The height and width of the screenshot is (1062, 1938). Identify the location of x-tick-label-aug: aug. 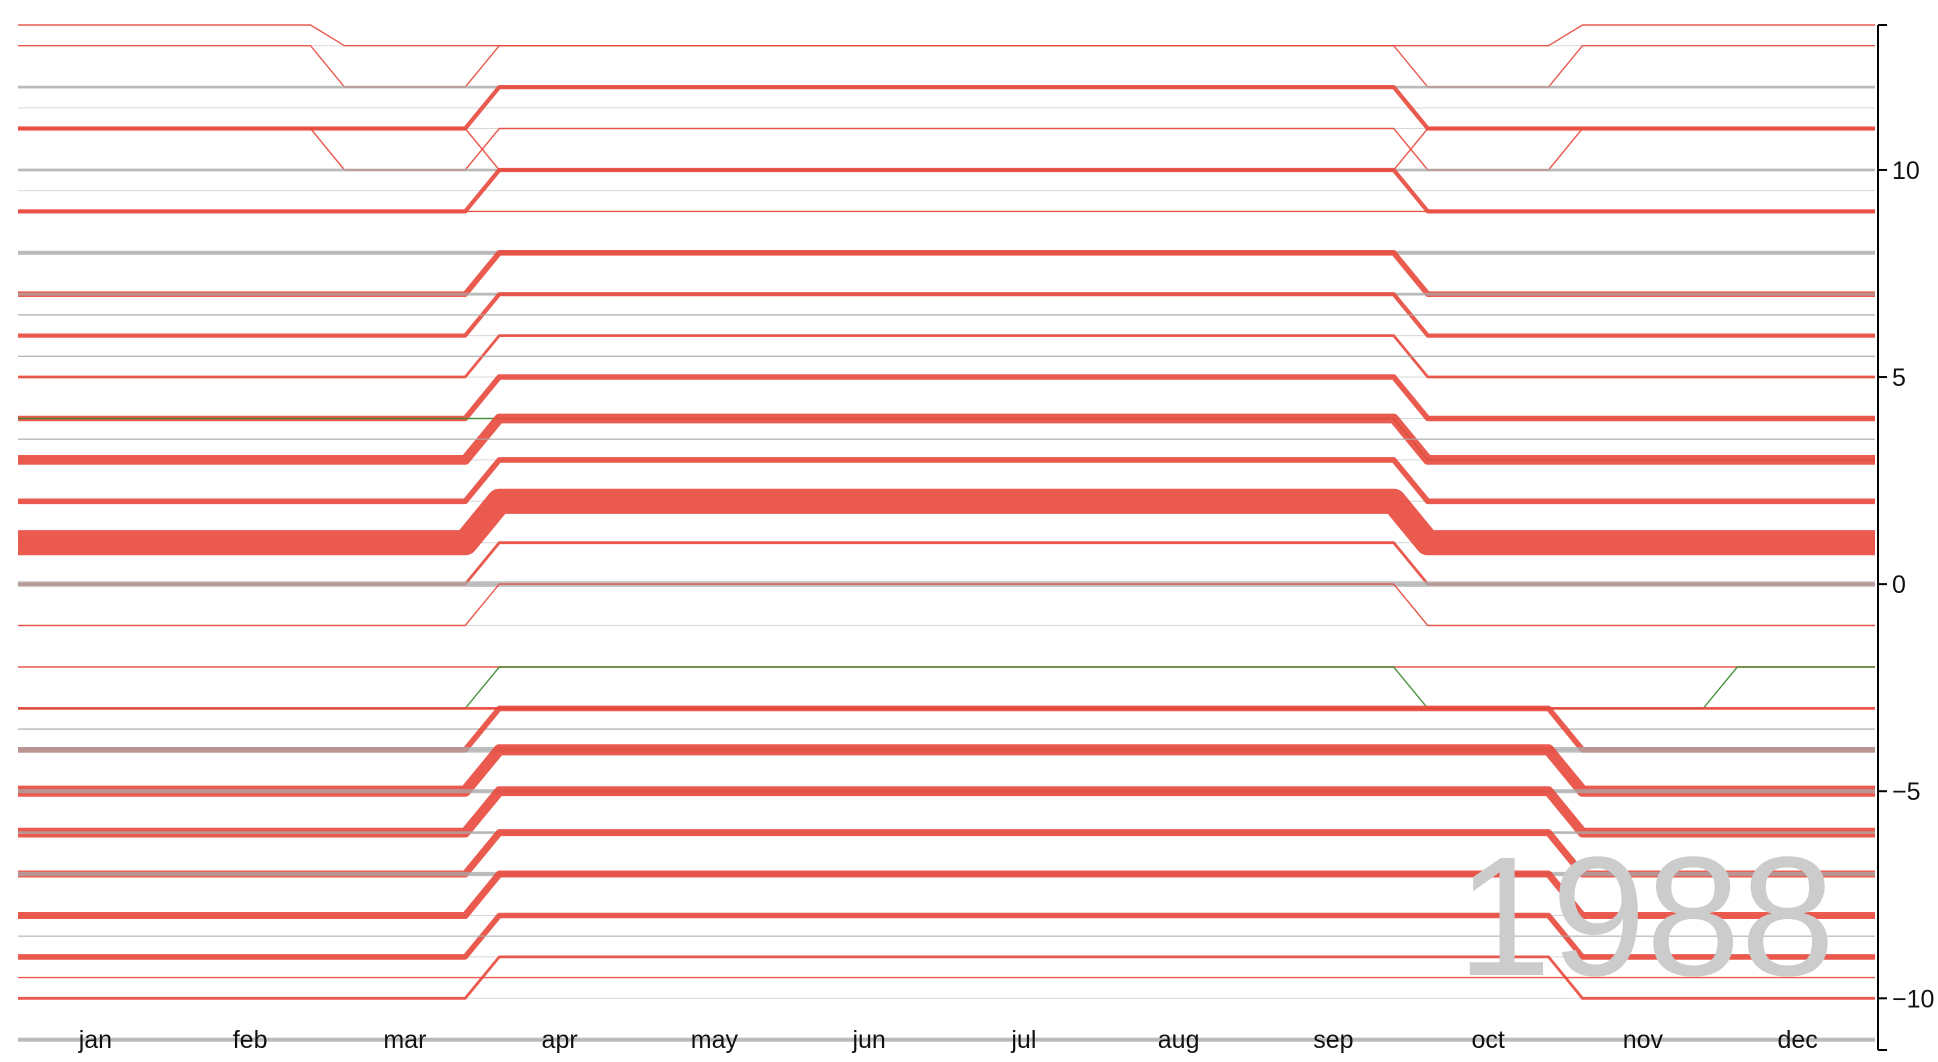
(1179, 1040).